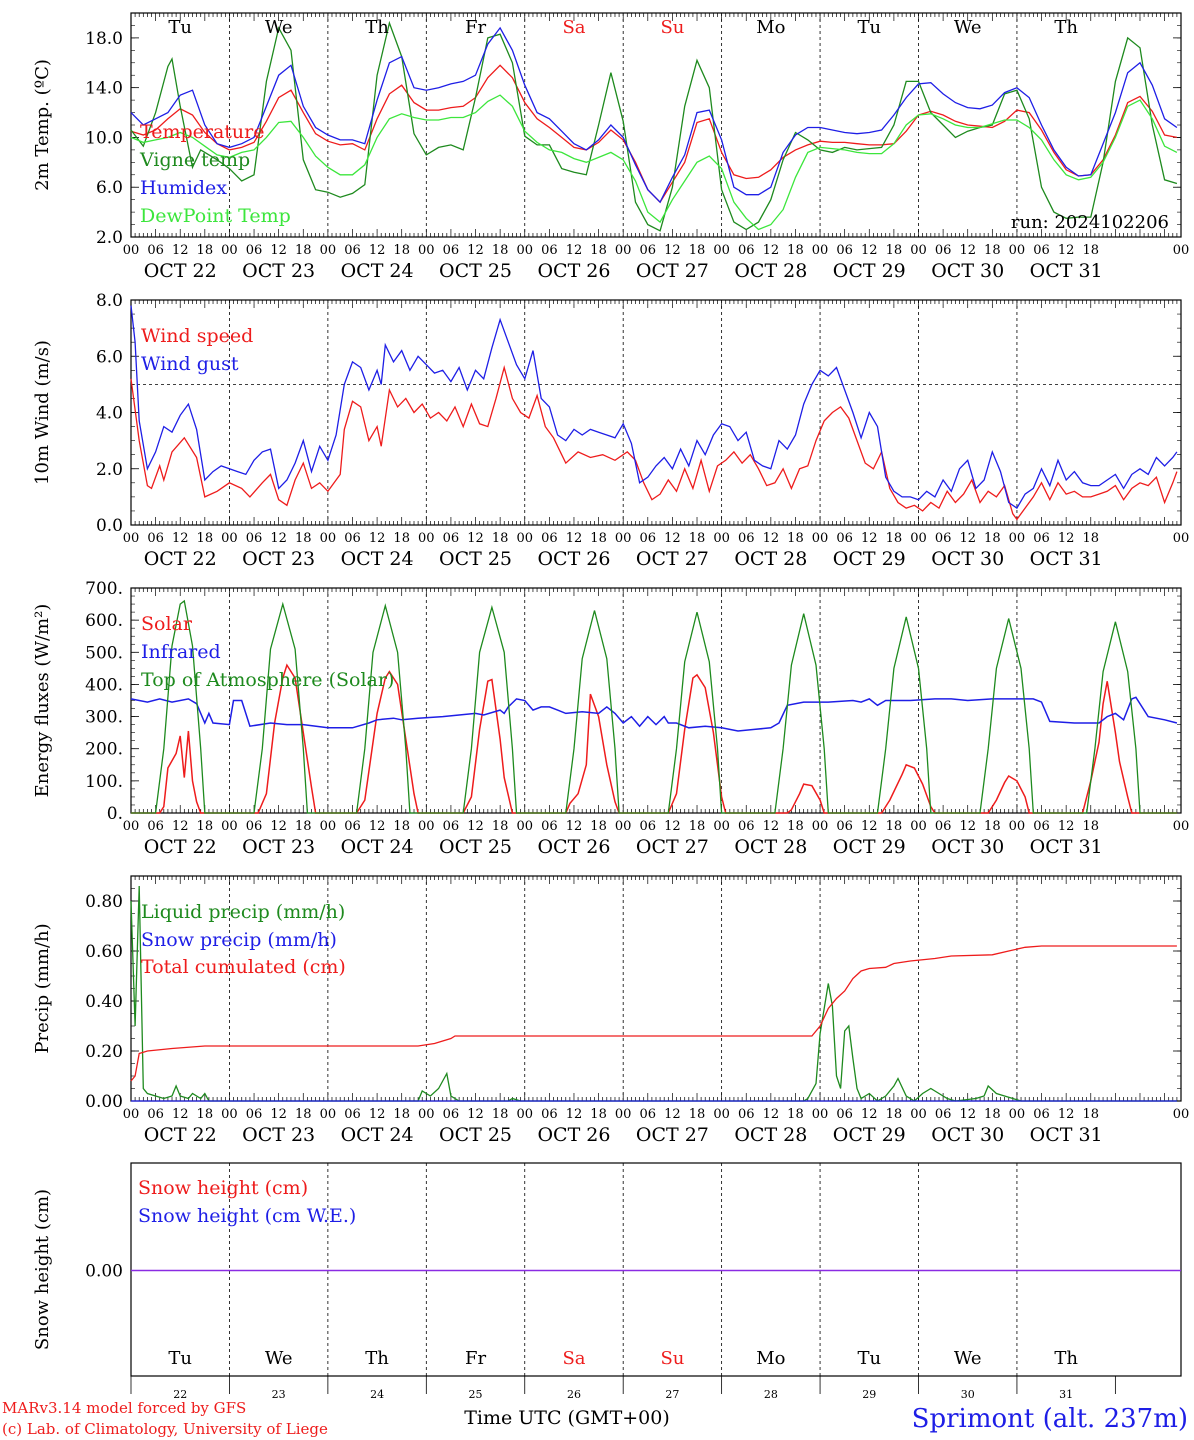  Describe the element at coordinates (124, 1408) in the screenshot. I see `credit-line-1: MARv3.14 model forced by GFS` at that location.